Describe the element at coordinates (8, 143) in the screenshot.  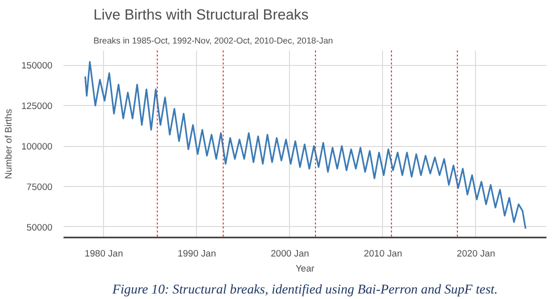
I see `y-axis-title: Number of Births` at that location.